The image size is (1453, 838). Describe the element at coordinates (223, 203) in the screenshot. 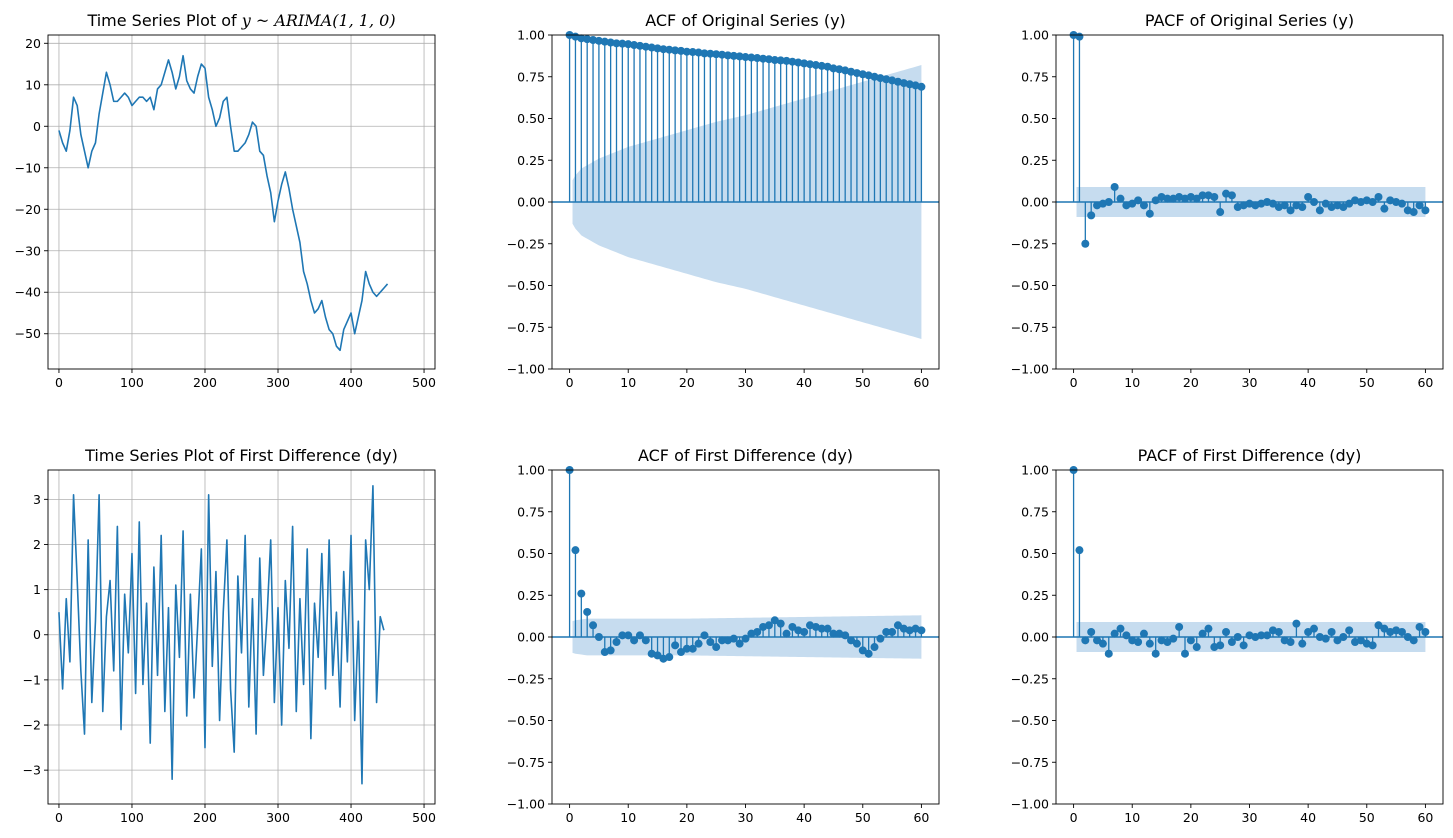

I see `series-line` at that location.